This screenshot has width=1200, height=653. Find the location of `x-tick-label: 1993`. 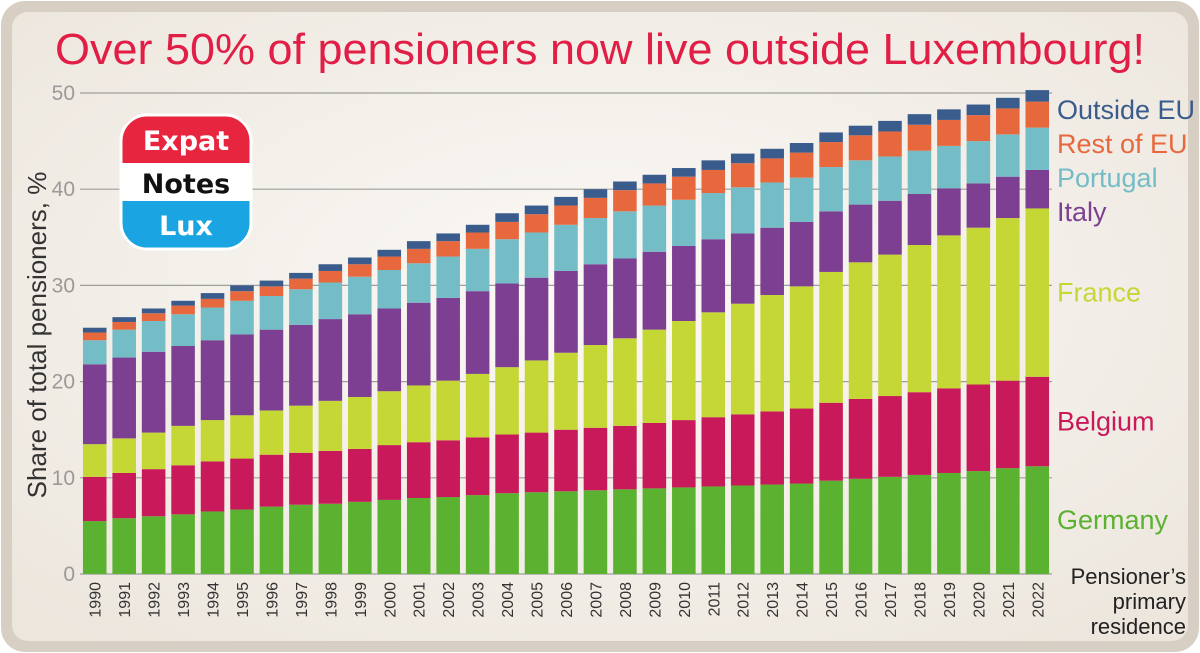

x-tick-label: 1993 is located at coordinates (184, 600).